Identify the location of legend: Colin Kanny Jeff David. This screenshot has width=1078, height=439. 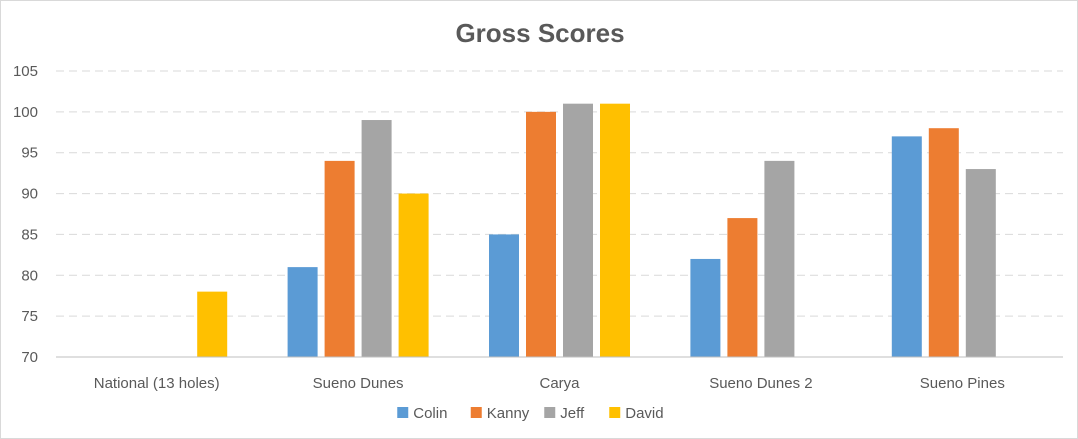
(530, 413).